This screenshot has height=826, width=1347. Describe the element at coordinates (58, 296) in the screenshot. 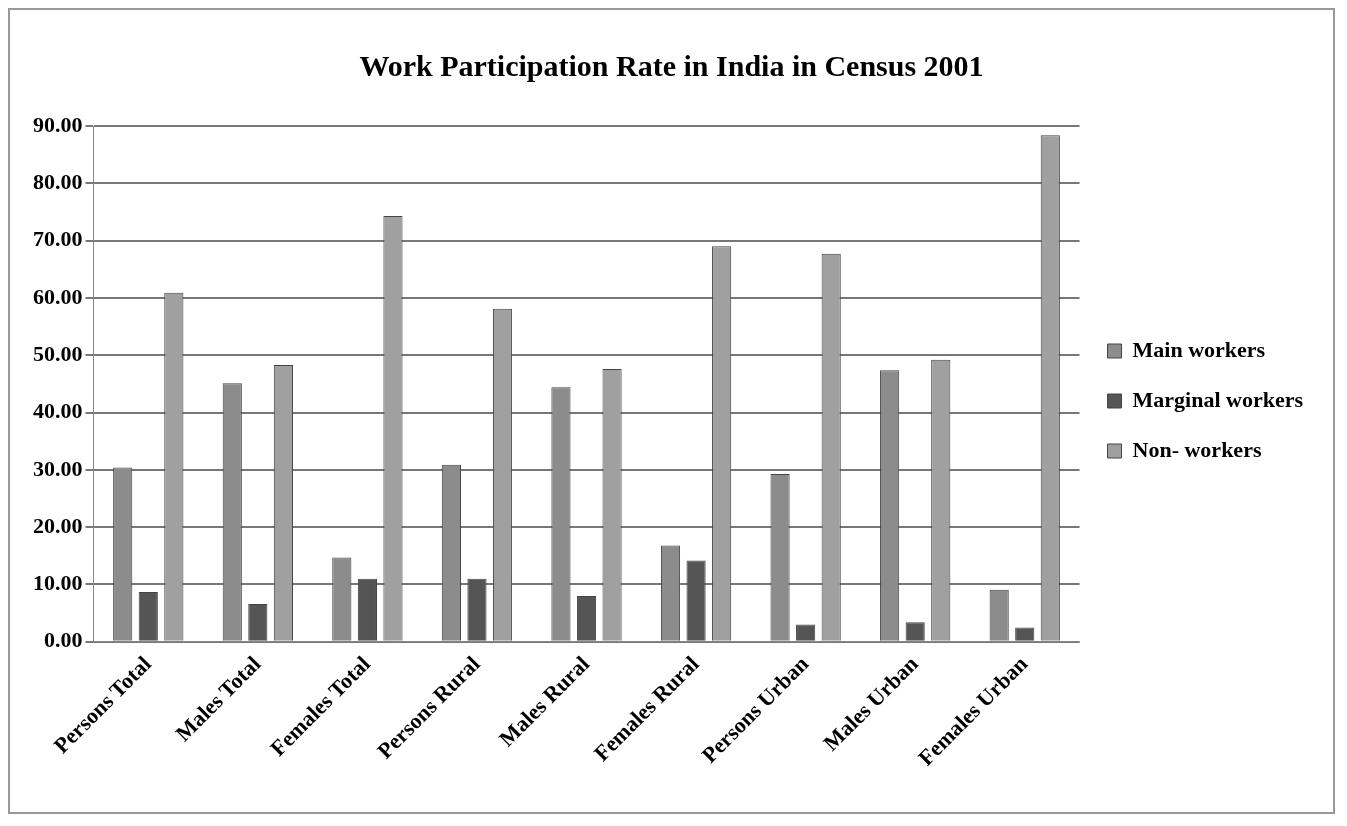

I see `y-tick-label: 60.00` at that location.